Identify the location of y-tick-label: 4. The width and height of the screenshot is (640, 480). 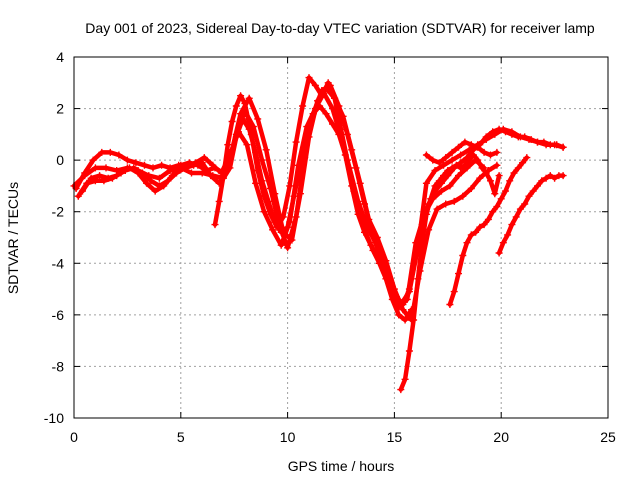
(60, 57).